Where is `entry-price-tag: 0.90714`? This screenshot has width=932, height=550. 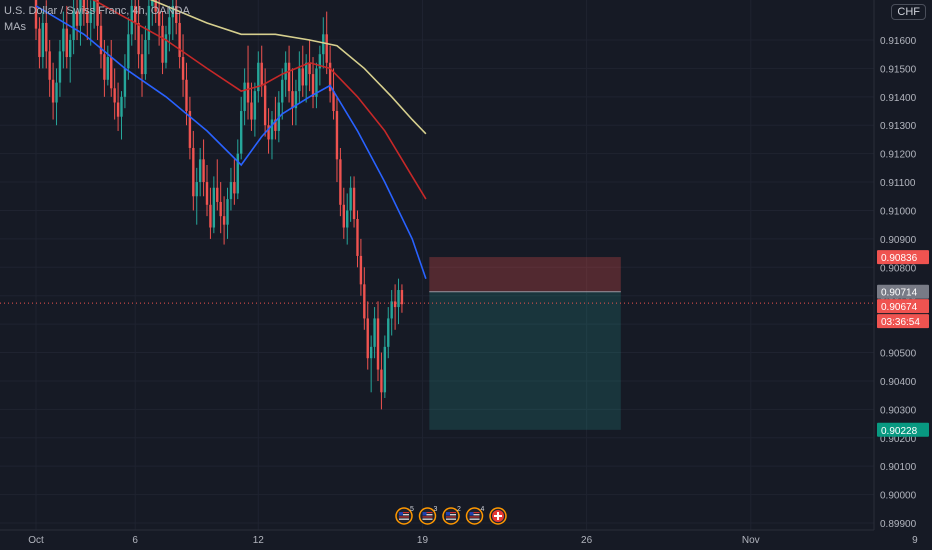
entry-price-tag: 0.90714 is located at coordinates (899, 293).